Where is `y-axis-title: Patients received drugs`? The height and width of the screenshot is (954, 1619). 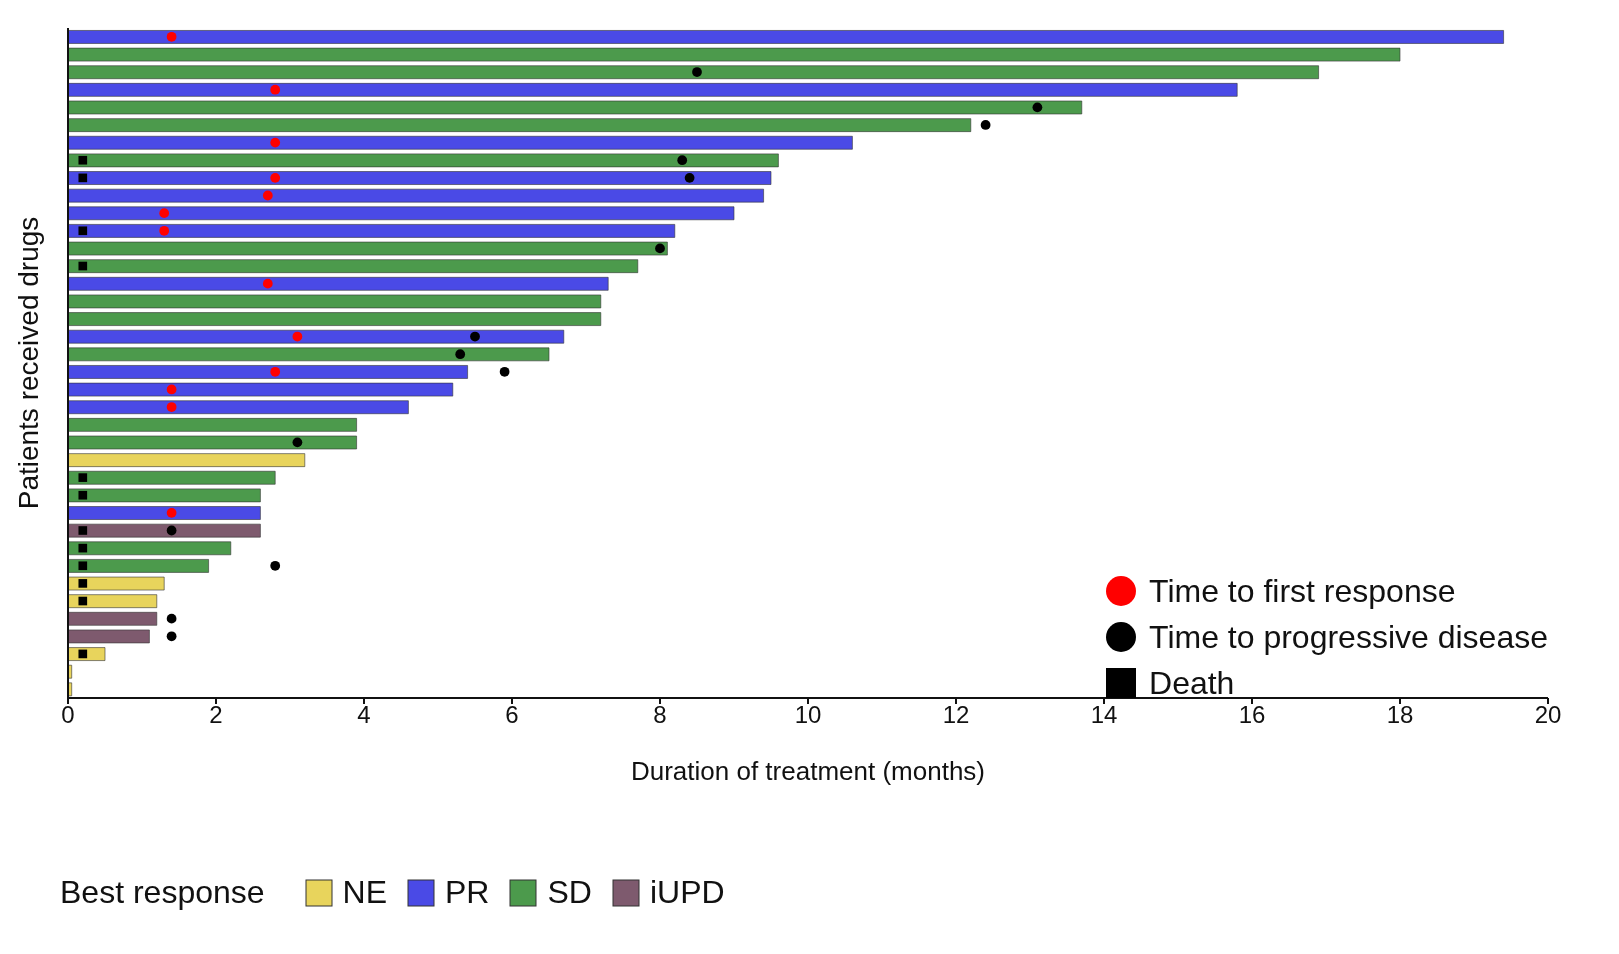
y-axis-title: Patients received drugs is located at coordinates (28, 363).